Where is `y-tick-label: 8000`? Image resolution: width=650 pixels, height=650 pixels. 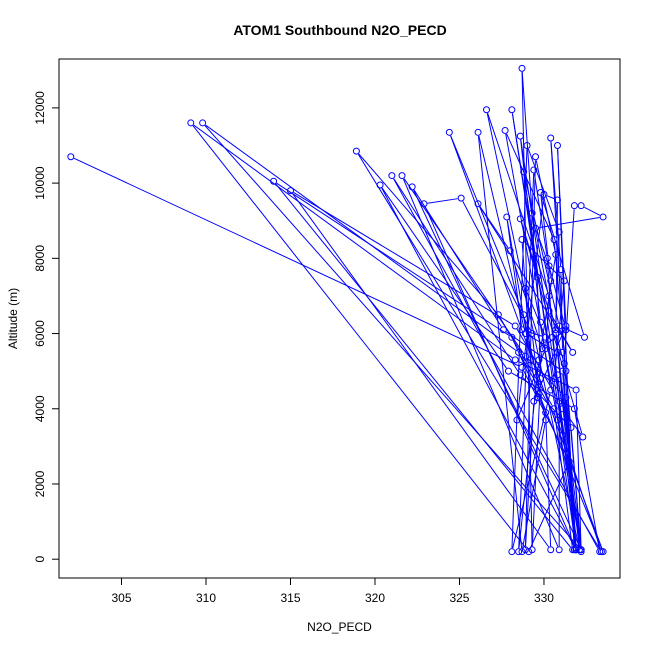
y-tick-label: 8000 is located at coordinates (40, 258).